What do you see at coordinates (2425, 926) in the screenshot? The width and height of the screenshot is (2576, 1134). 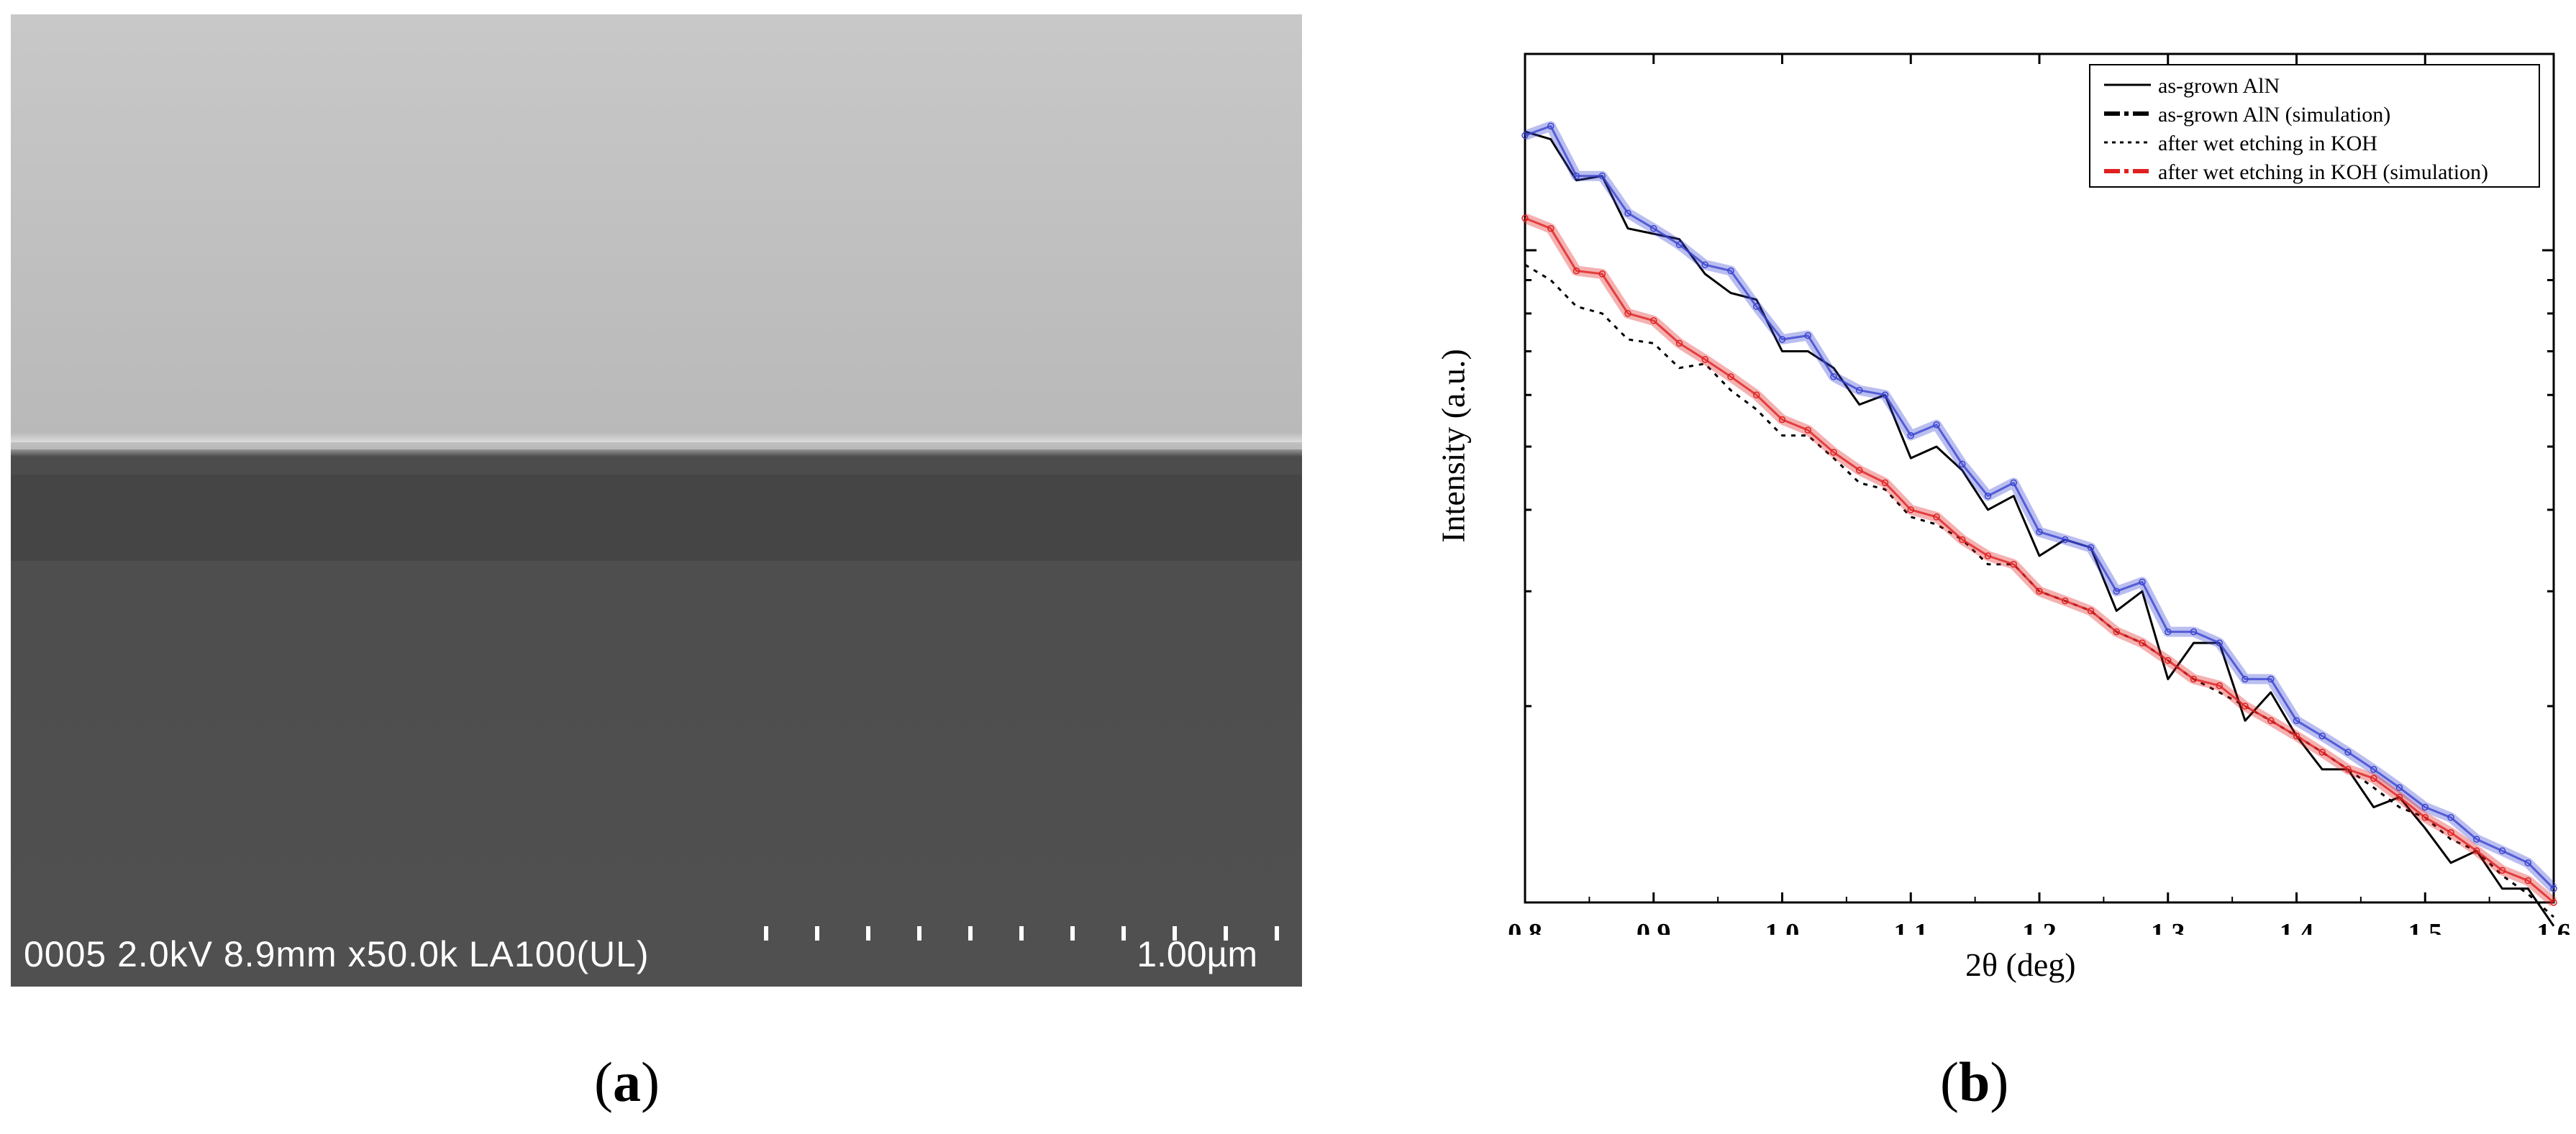 I see `x-tick-label: 1.5` at bounding box center [2425, 926].